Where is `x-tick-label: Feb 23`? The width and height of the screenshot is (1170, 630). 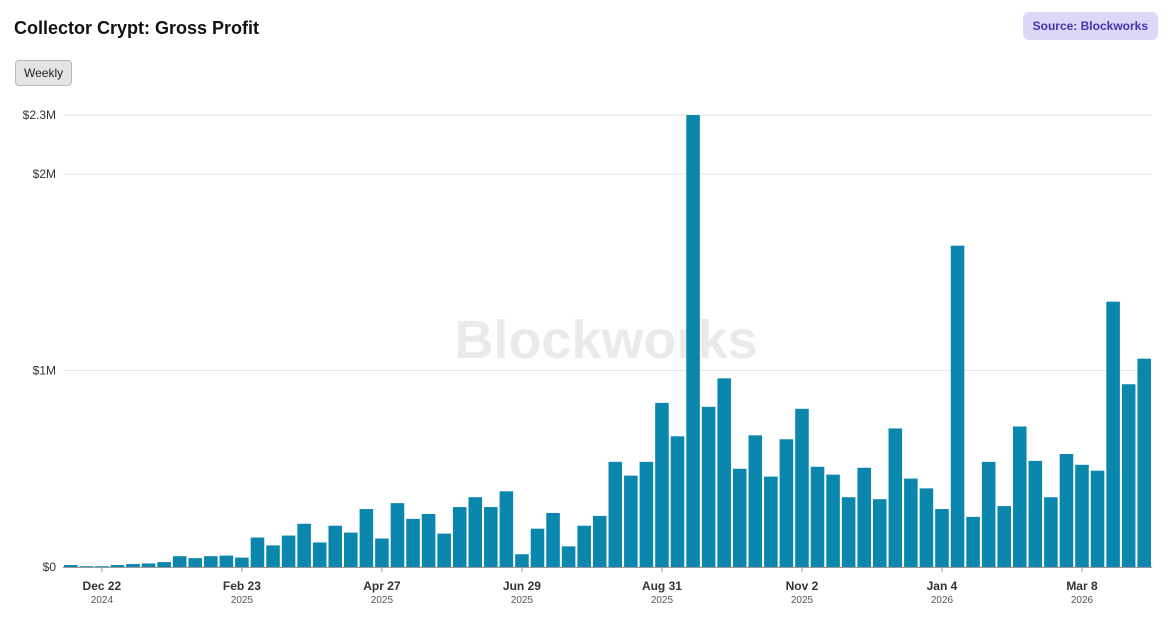
x-tick-label: Feb 23 is located at coordinates (242, 586).